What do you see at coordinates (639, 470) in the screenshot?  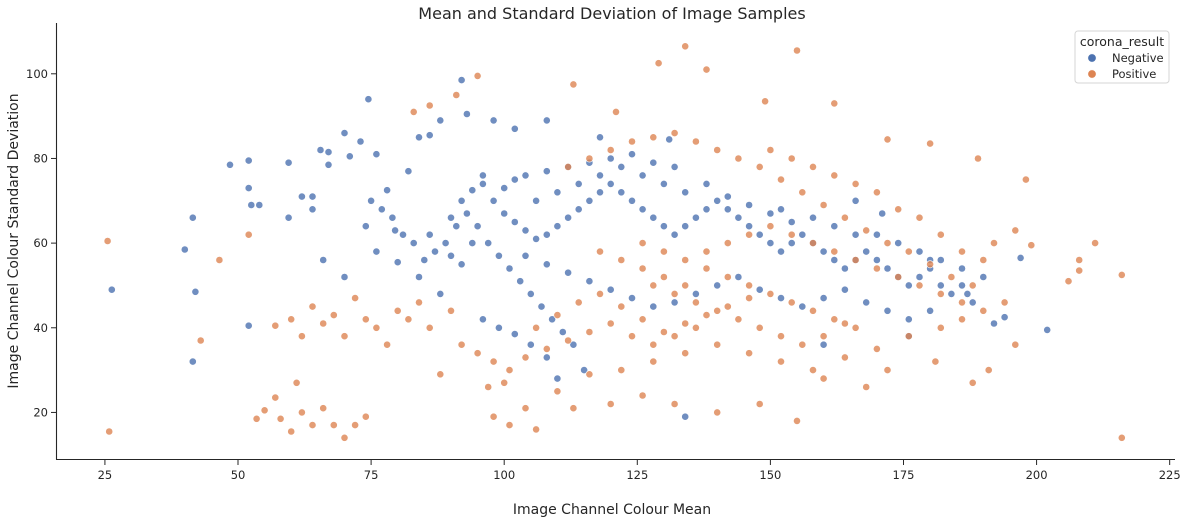 I see `x-axis-ticks: 25 50 75 100 125 150 175 200 225` at bounding box center [639, 470].